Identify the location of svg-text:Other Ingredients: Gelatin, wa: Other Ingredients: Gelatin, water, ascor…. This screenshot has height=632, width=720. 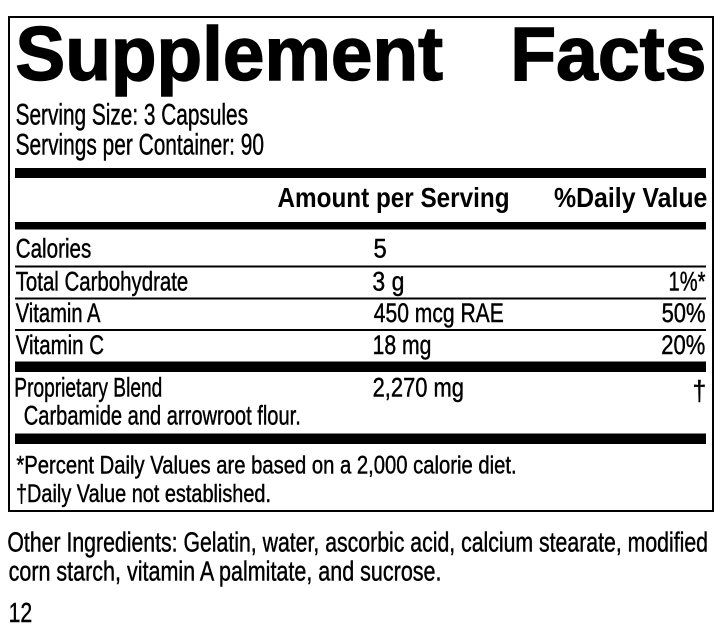
(357, 542).